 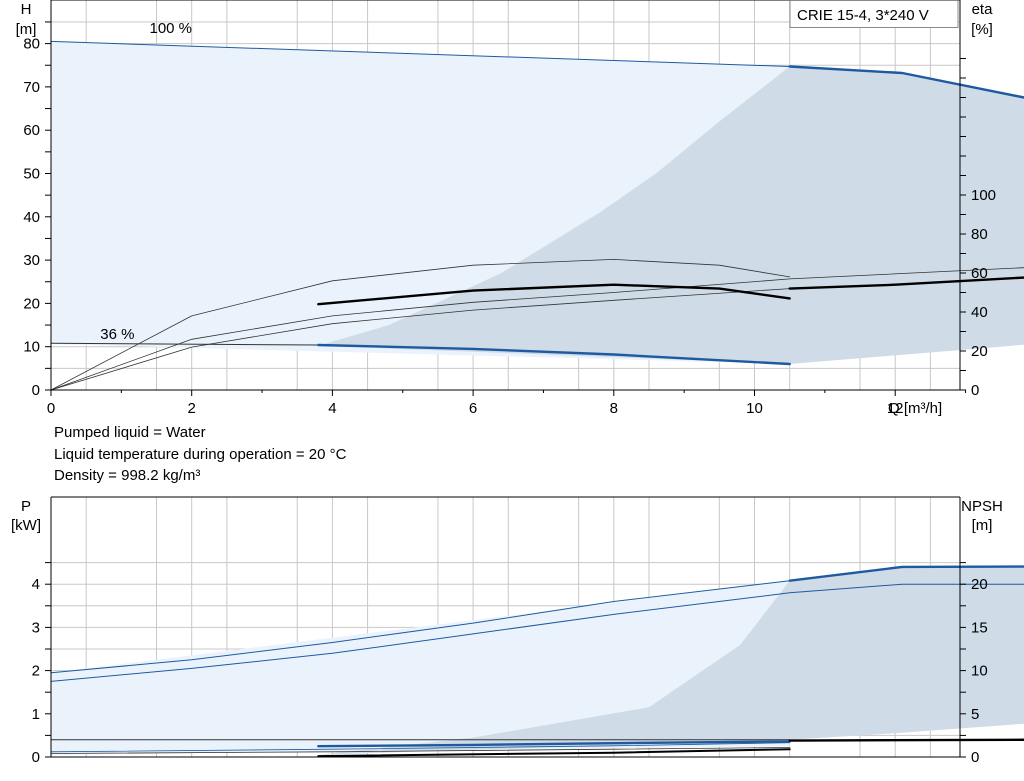 What do you see at coordinates (31, 260) in the screenshot?
I see `y-left-tick-label: 30` at bounding box center [31, 260].